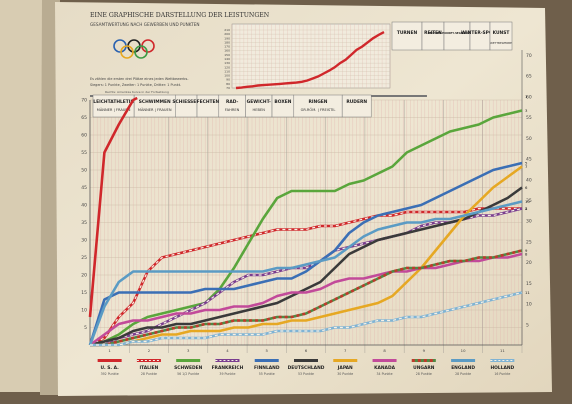 This screenshot has height=404, width=572. I want to click on sport-header-sub: FAHREN, so click(232, 110).